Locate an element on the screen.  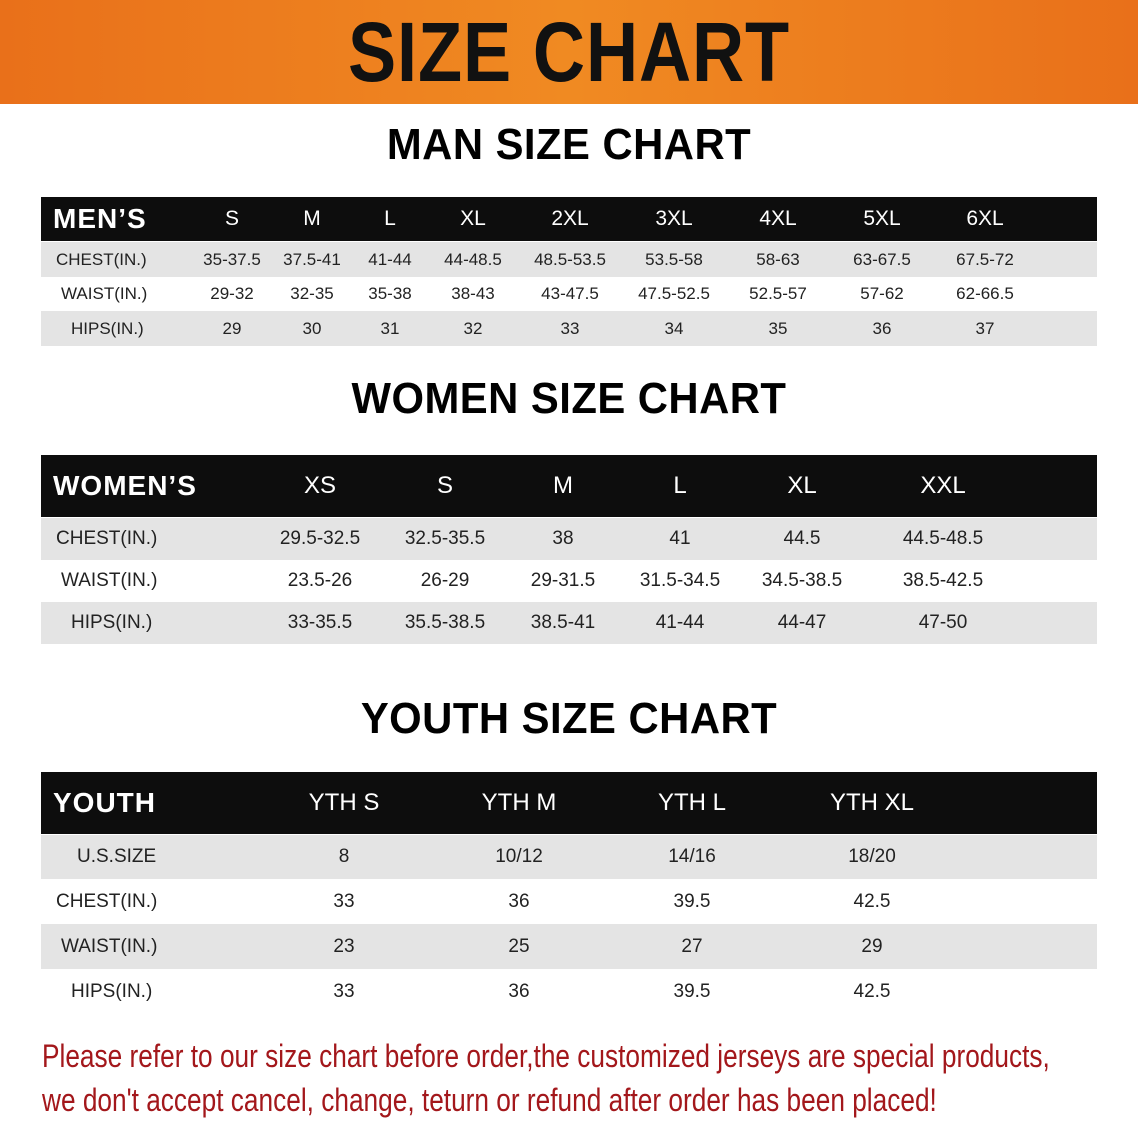
table-cell: 31 is located at coordinates (390, 328).